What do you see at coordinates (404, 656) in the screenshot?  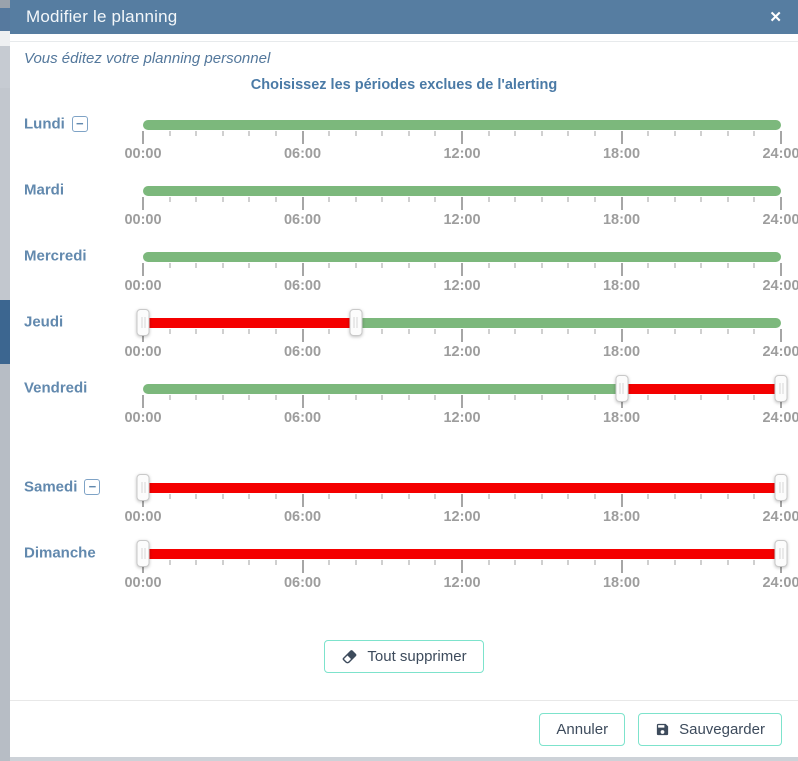 I see `clear-all-button: Tout supprimer` at bounding box center [404, 656].